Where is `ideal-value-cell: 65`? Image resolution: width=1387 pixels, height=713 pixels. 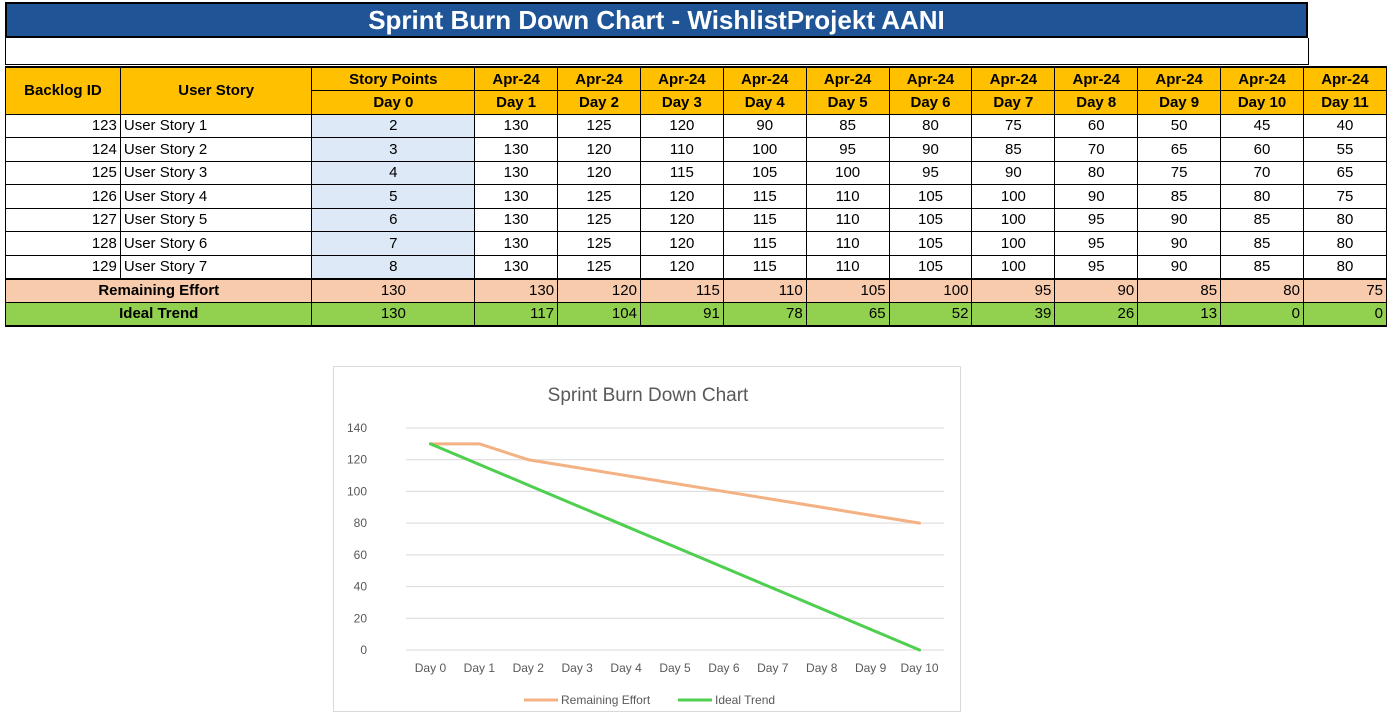
ideal-value-cell: 65 is located at coordinates (847, 314).